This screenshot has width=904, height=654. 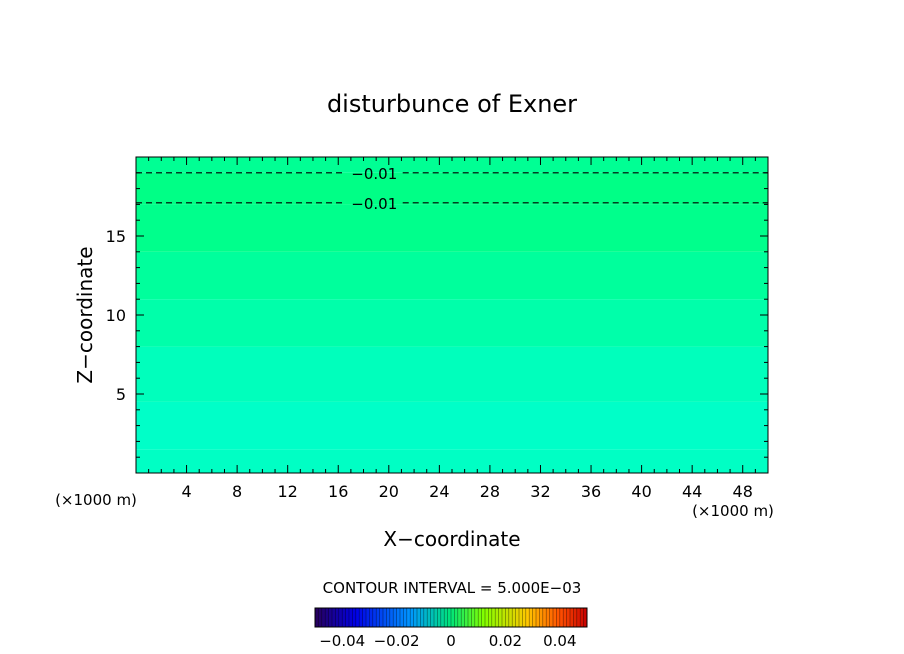 I want to click on contour-label-1: −0.01, so click(x=374, y=204).